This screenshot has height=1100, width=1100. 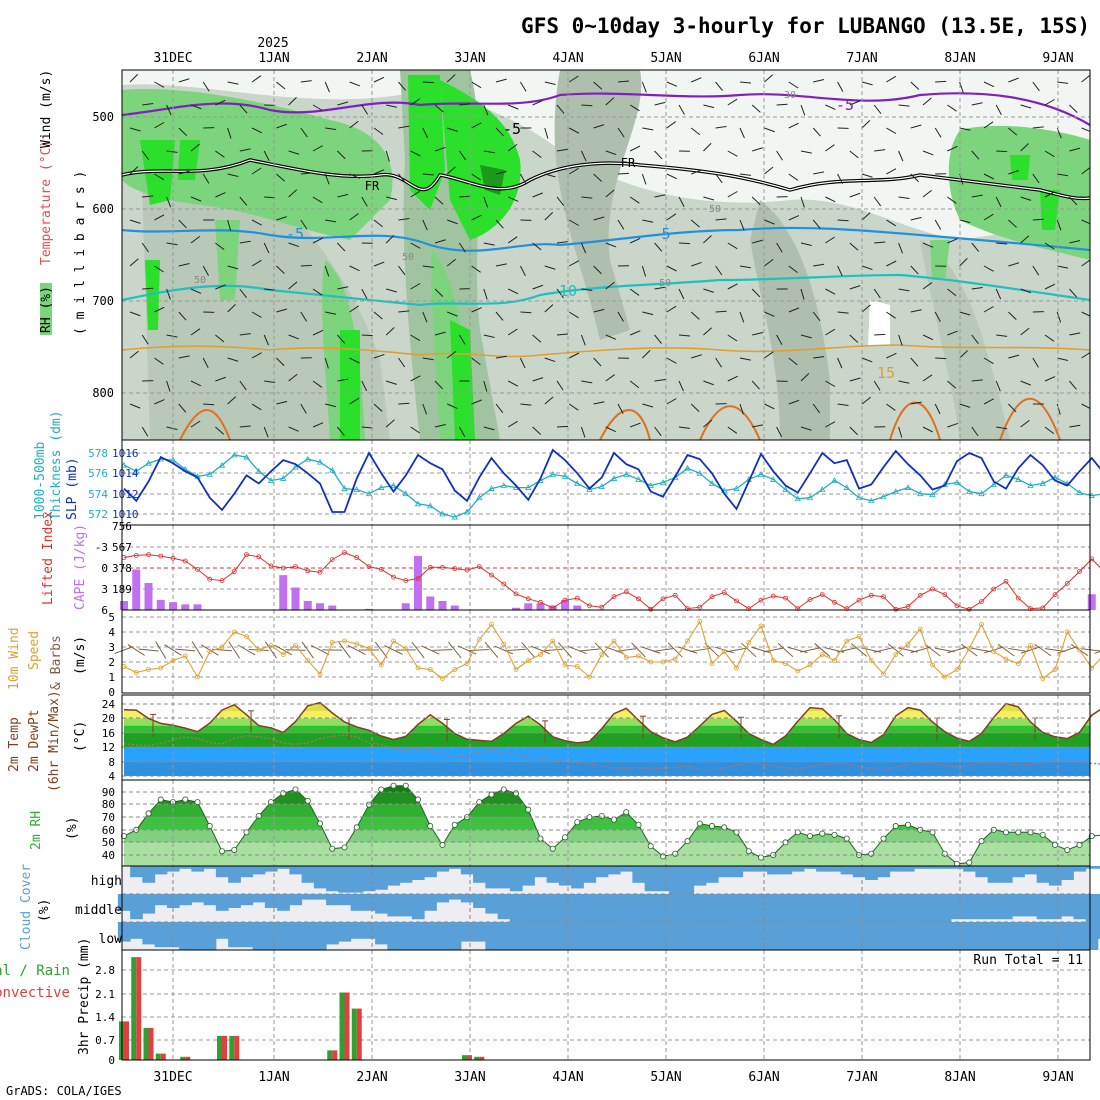 What do you see at coordinates (46, 109) in the screenshot?
I see `label-wind: Wind (m/s)` at bounding box center [46, 109].